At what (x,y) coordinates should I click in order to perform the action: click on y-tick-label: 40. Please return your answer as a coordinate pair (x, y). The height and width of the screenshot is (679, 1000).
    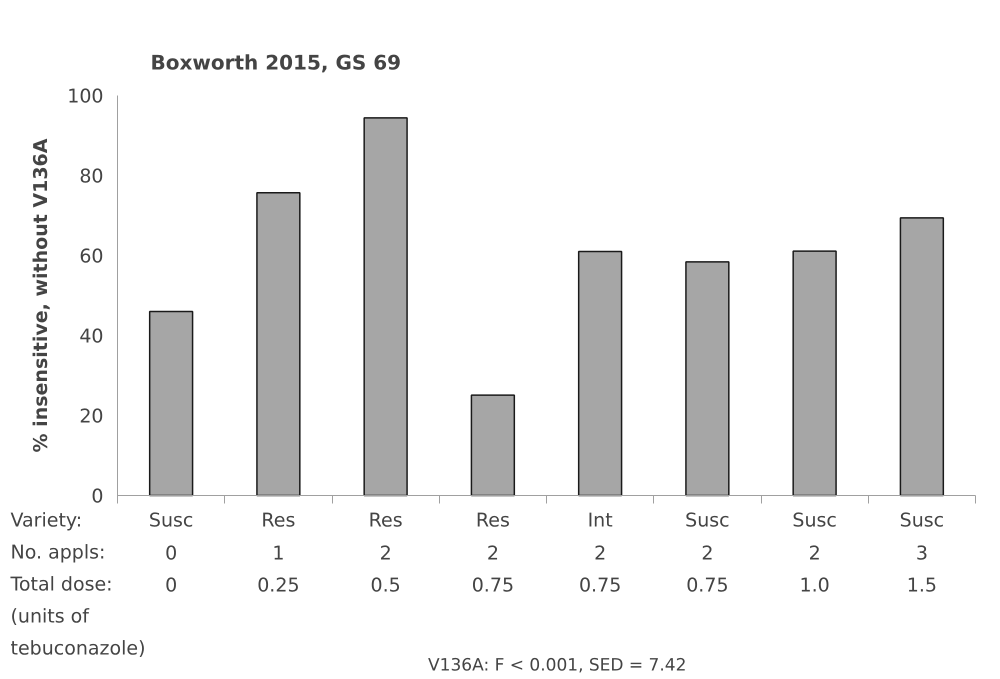
    Looking at the image, I should click on (91, 337).